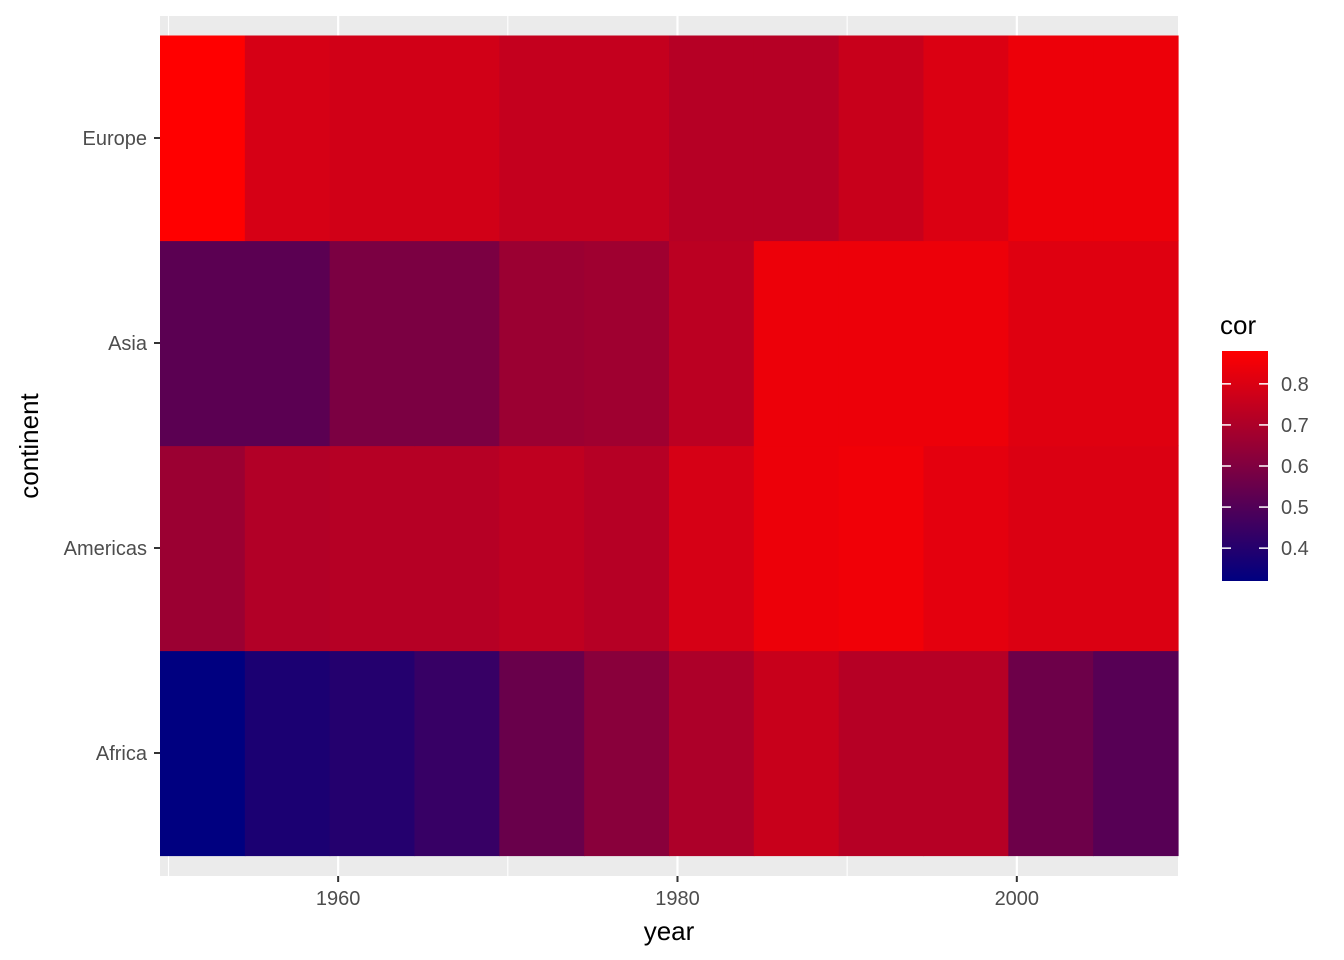  What do you see at coordinates (105, 549) in the screenshot?
I see `y-tick-label: Americas` at bounding box center [105, 549].